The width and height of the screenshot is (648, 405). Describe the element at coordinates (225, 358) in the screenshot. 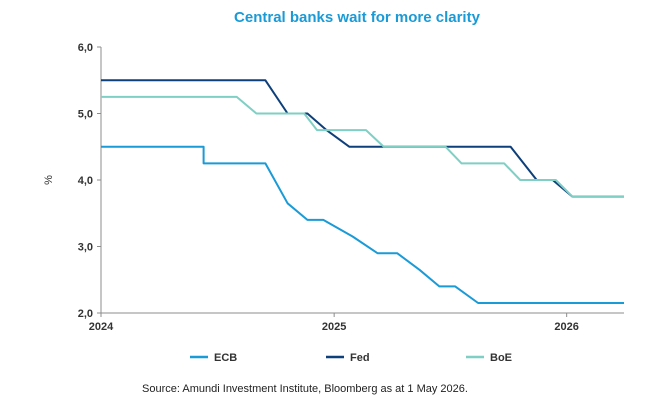

I see `legend-label-ecb: ECB` at that location.